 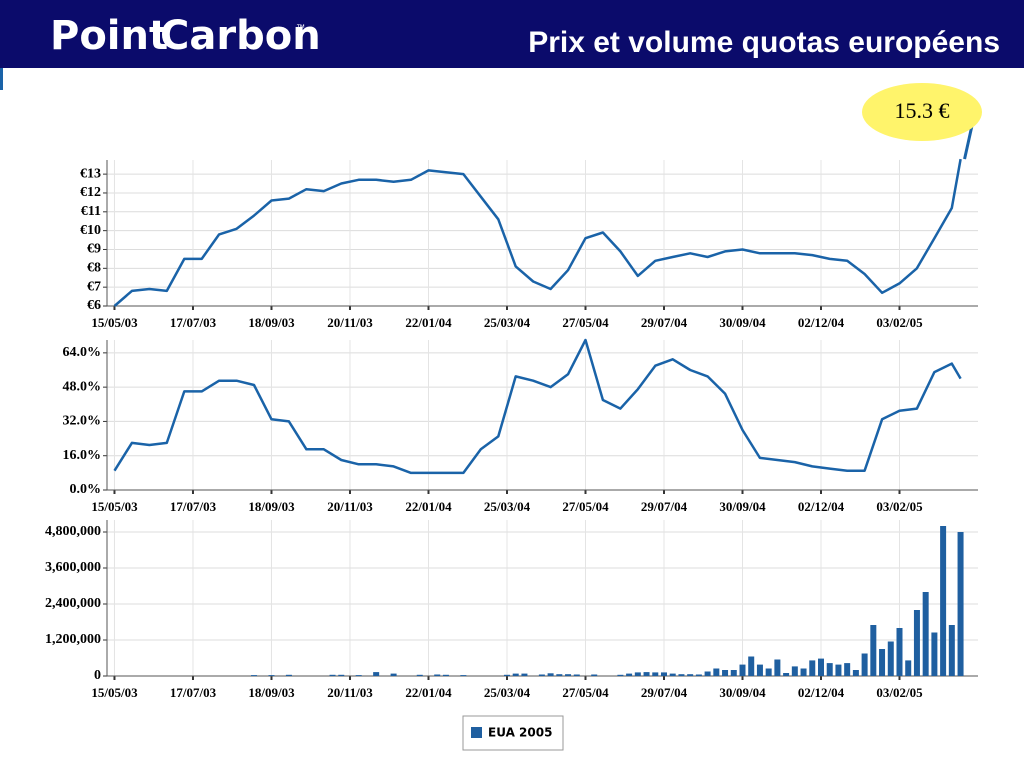 What do you see at coordinates (109, 36) in the screenshot?
I see `logo-point: Point` at bounding box center [109, 36].